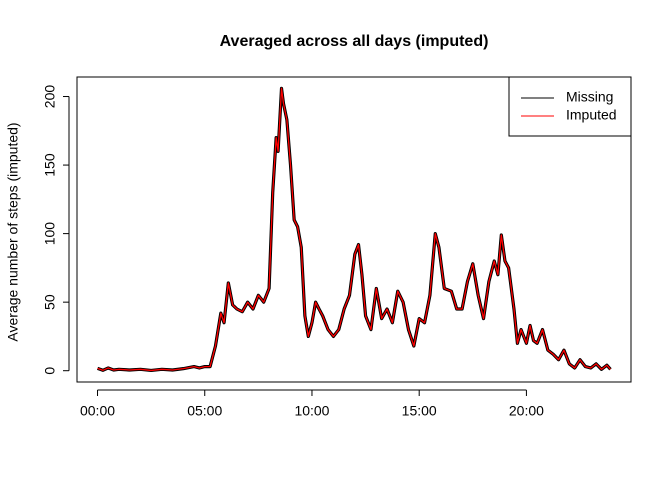 This screenshot has height=485, width=672. I want to click on legend-box, so click(570, 106).